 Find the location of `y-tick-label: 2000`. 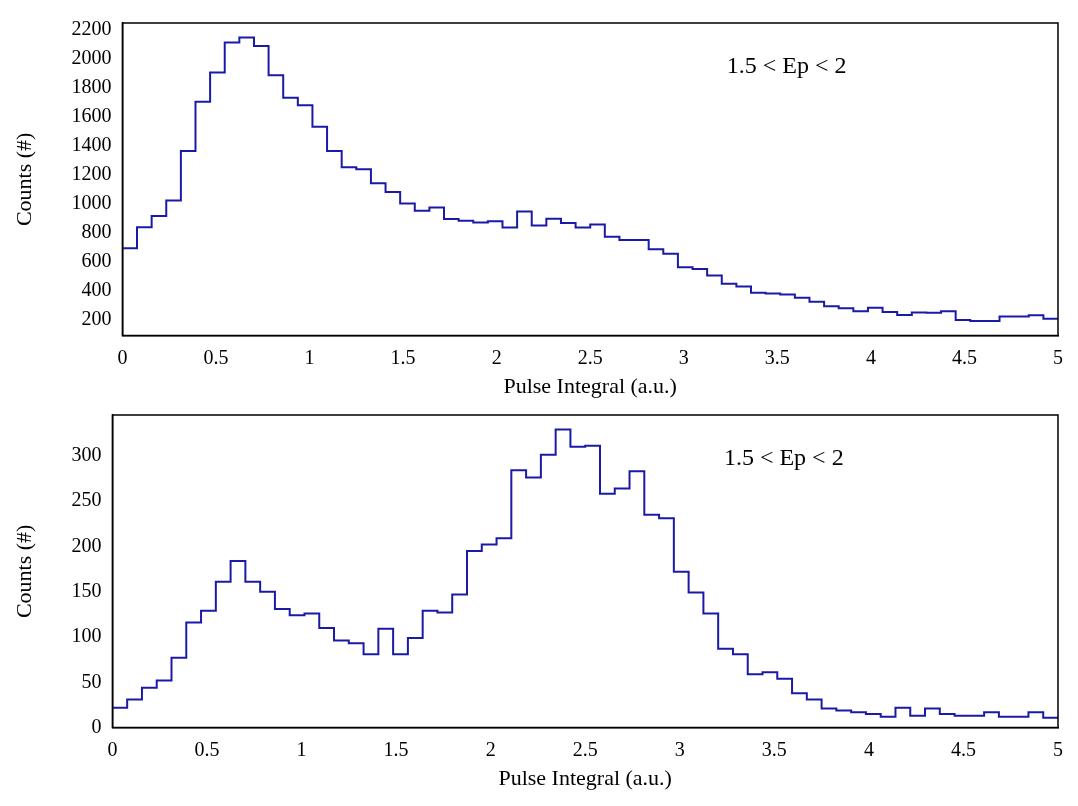

y-tick-label: 2000 is located at coordinates (91, 57).